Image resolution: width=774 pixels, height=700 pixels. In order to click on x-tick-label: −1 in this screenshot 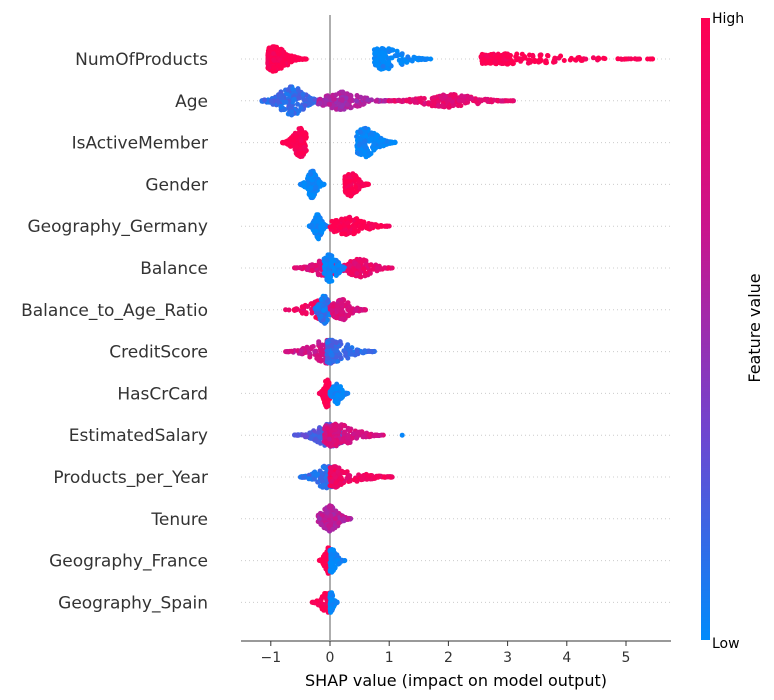, I will do `click(270, 658)`.